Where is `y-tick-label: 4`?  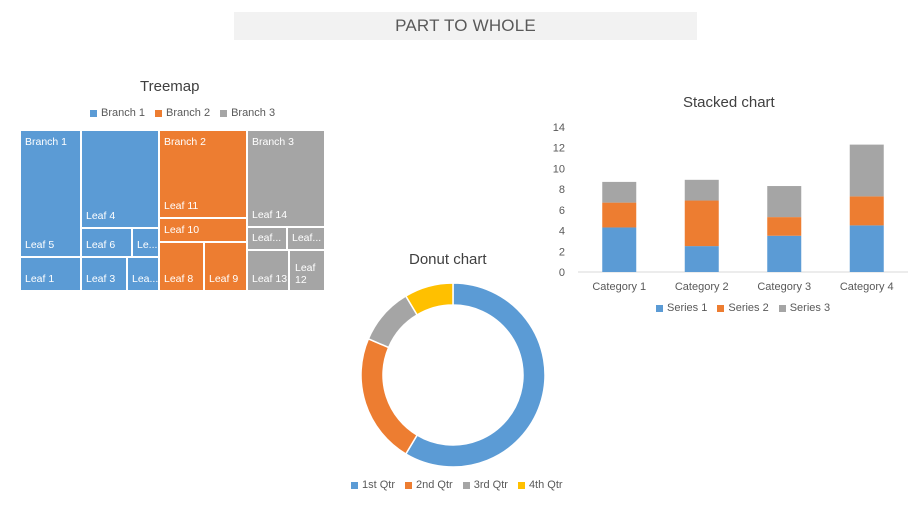 y-tick-label: 4 is located at coordinates (562, 232).